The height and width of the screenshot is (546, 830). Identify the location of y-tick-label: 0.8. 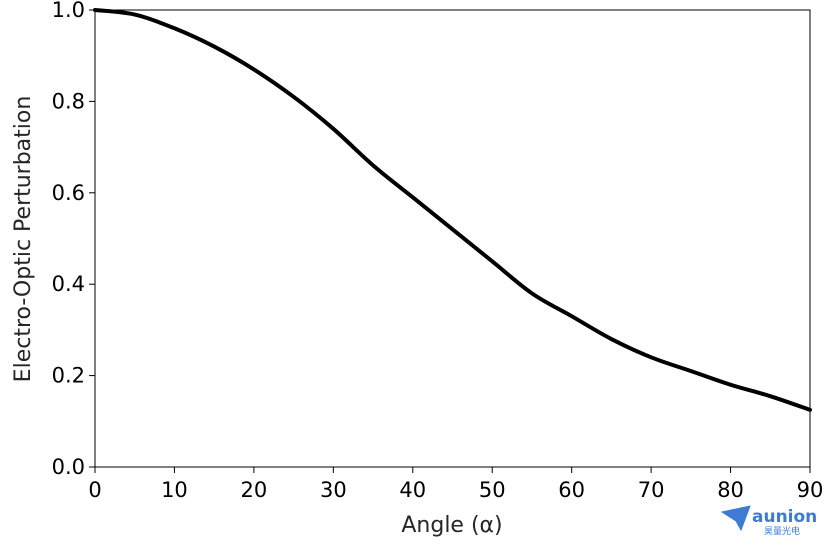
(68, 101).